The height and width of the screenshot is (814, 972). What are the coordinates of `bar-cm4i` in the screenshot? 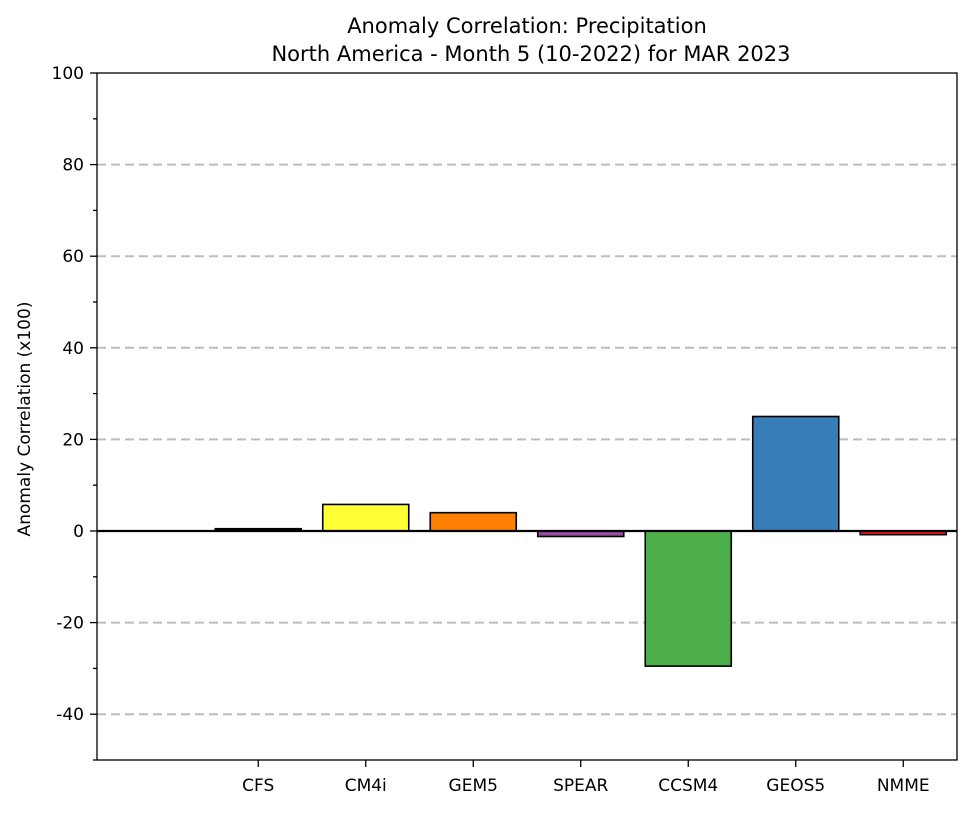 It's located at (365, 517).